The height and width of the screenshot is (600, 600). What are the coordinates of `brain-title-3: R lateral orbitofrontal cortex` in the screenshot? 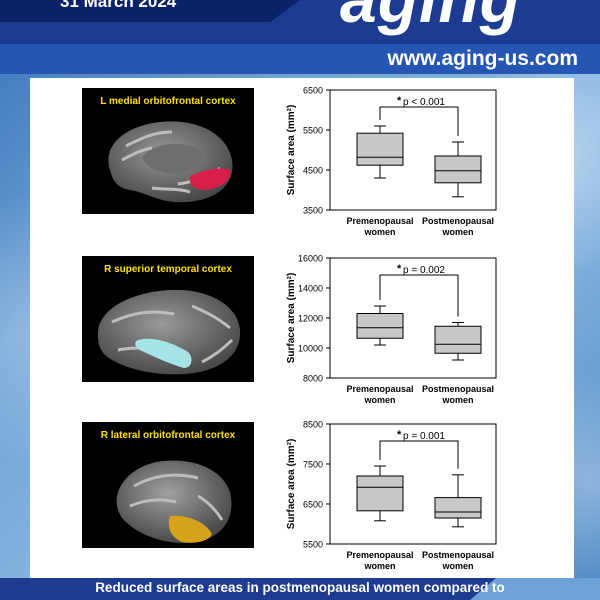 It's located at (168, 435).